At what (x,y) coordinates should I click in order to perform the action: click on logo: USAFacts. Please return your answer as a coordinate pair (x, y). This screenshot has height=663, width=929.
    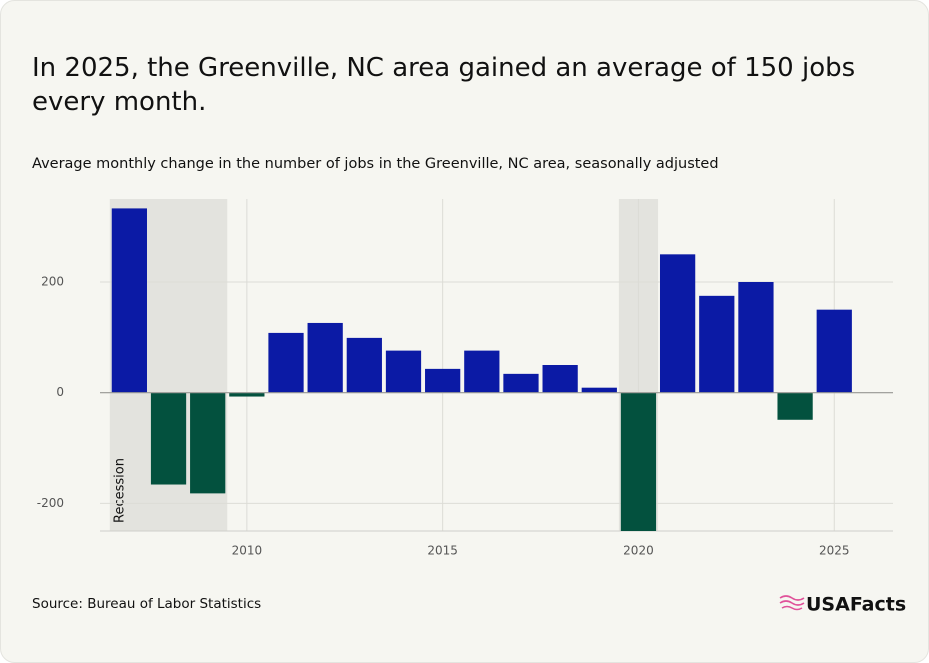
    Looking at the image, I should click on (856, 605).